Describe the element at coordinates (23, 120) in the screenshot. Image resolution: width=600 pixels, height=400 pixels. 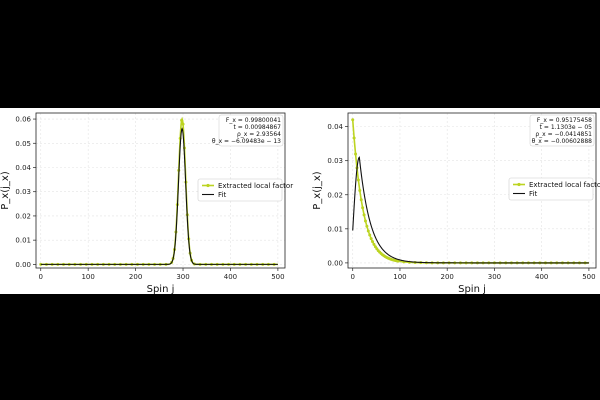
I see `y-tick-label: 0.06` at that location.